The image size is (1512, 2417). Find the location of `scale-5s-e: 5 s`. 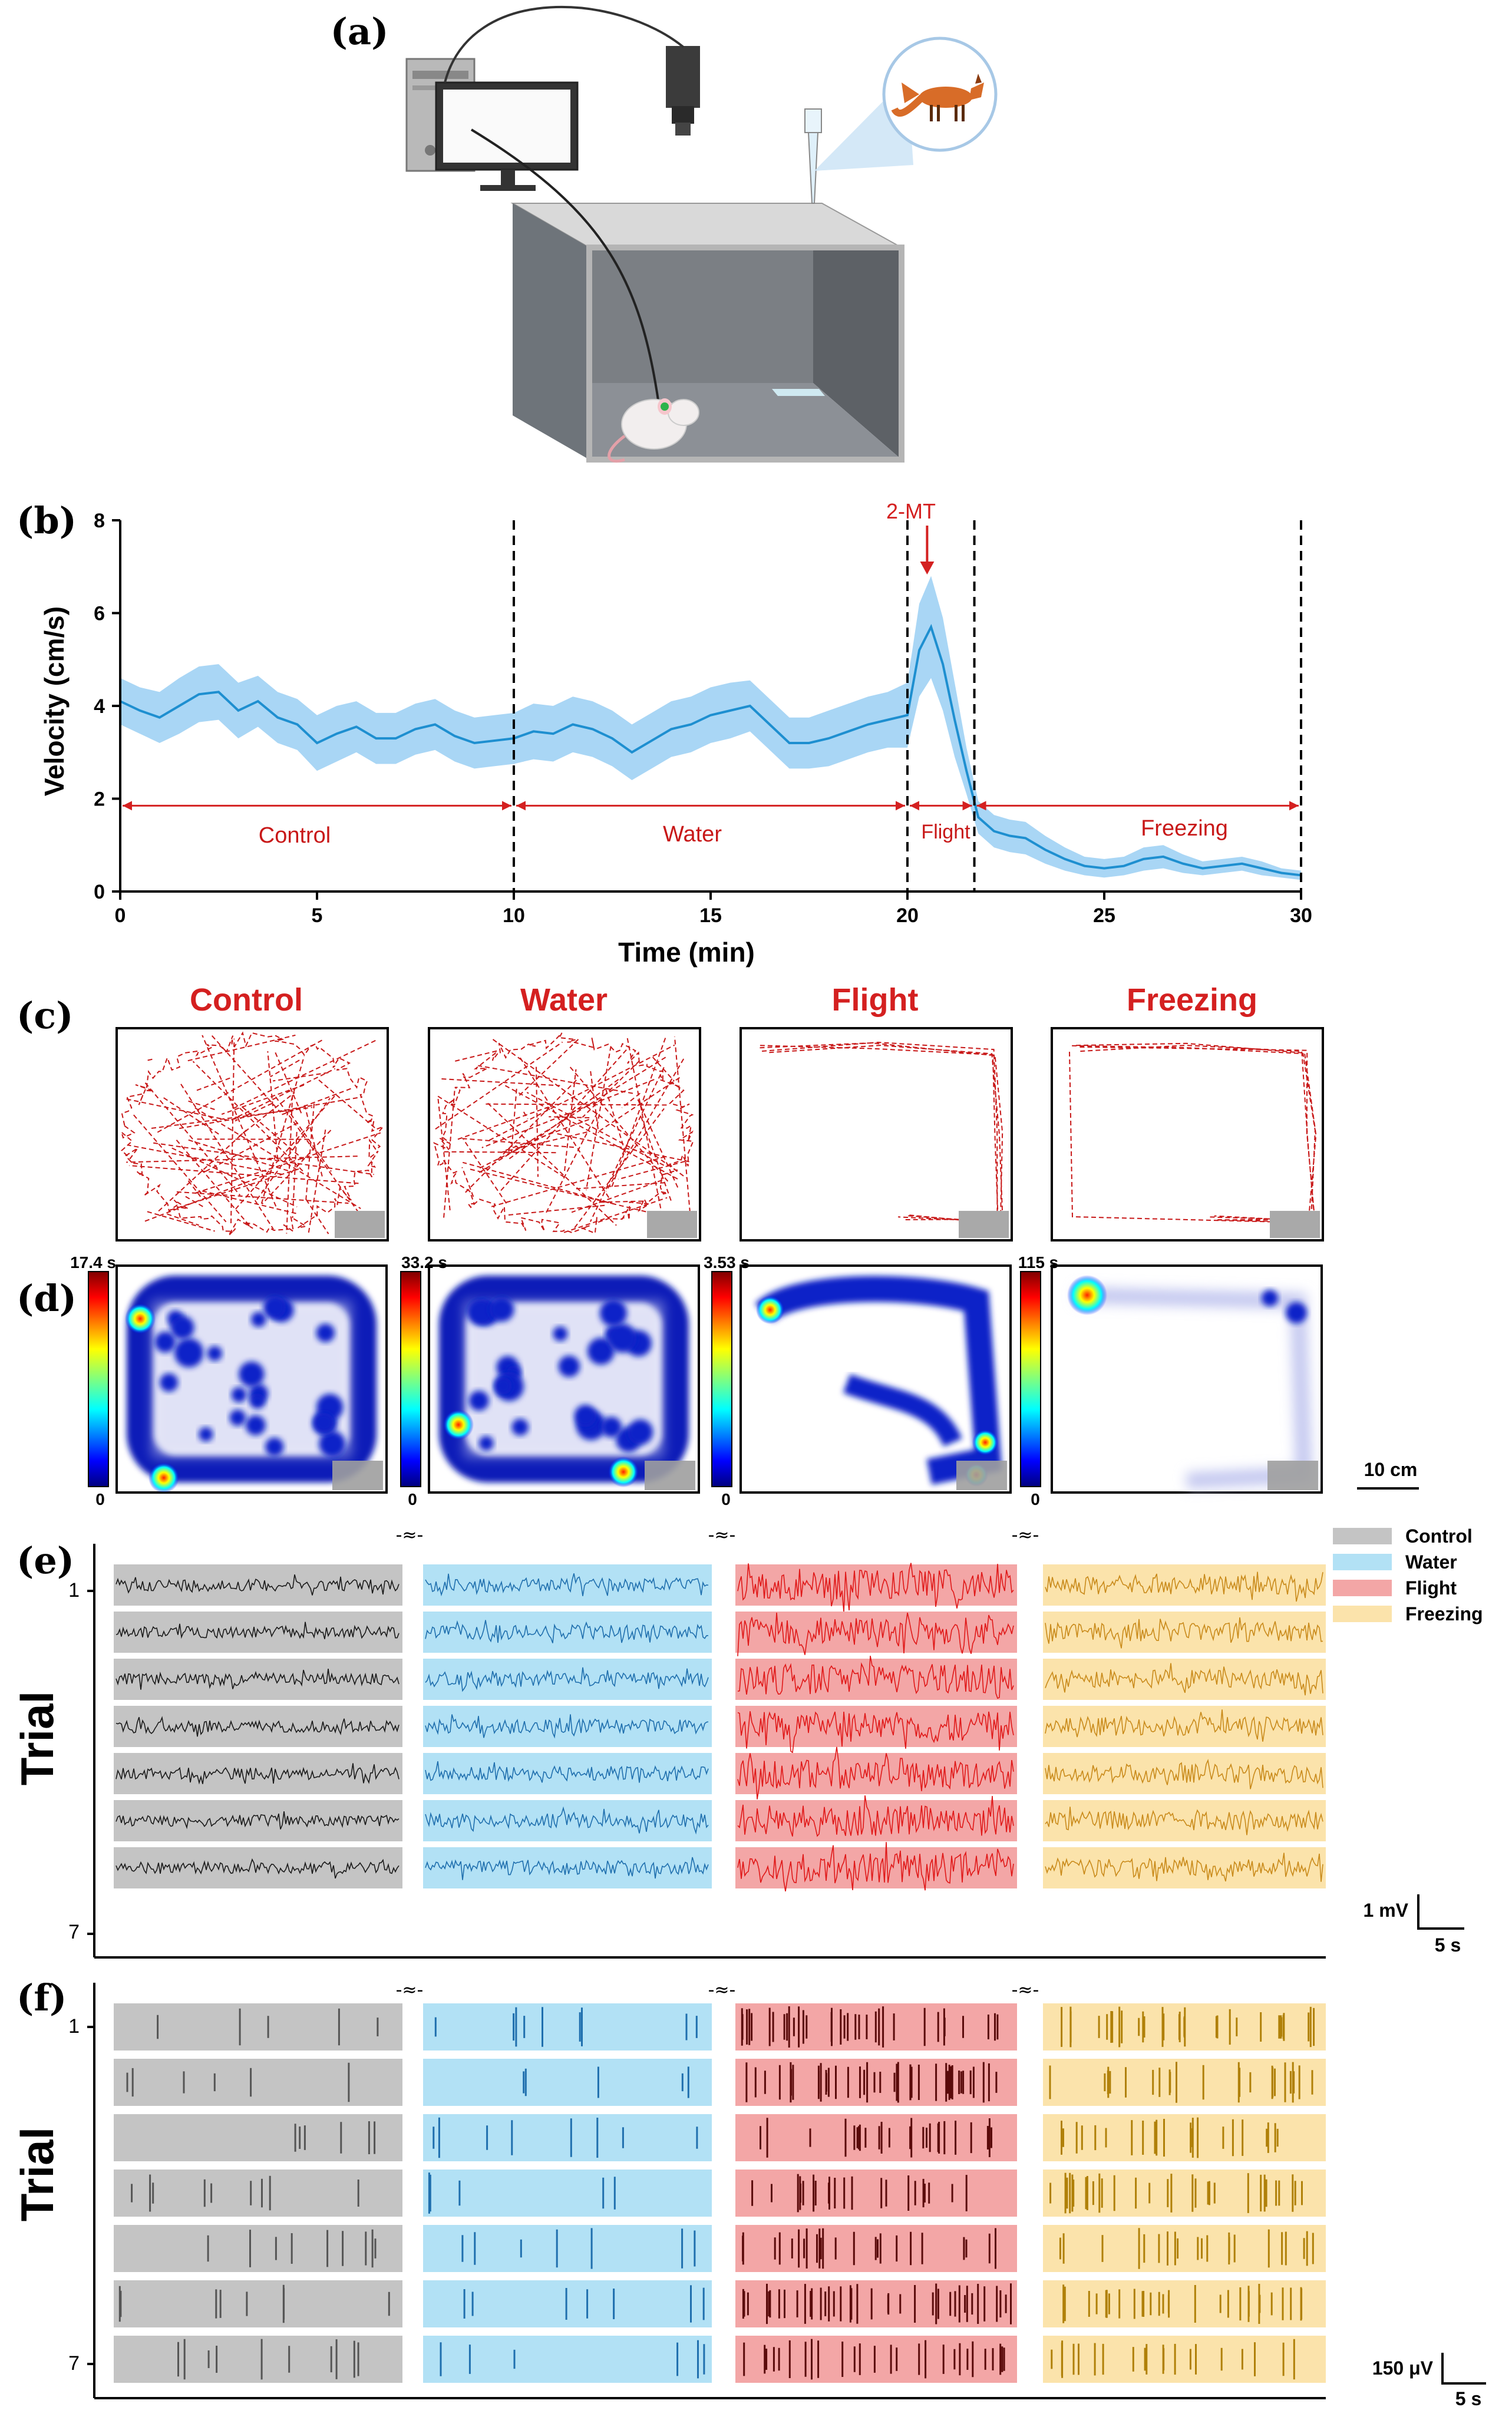

scale-5s-e: 5 s is located at coordinates (1448, 1945).